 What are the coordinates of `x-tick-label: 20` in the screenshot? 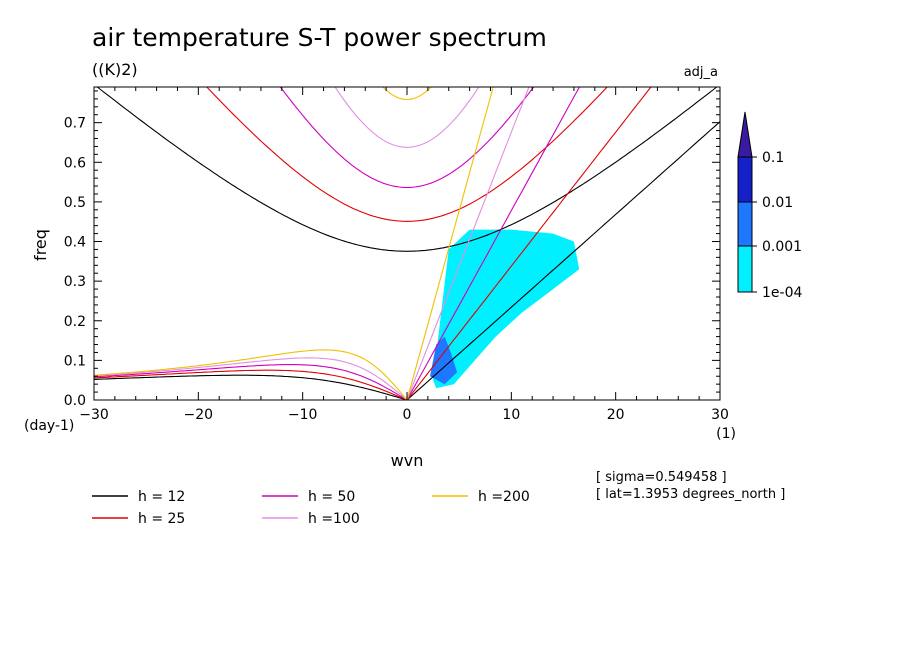 It's located at (616, 415).